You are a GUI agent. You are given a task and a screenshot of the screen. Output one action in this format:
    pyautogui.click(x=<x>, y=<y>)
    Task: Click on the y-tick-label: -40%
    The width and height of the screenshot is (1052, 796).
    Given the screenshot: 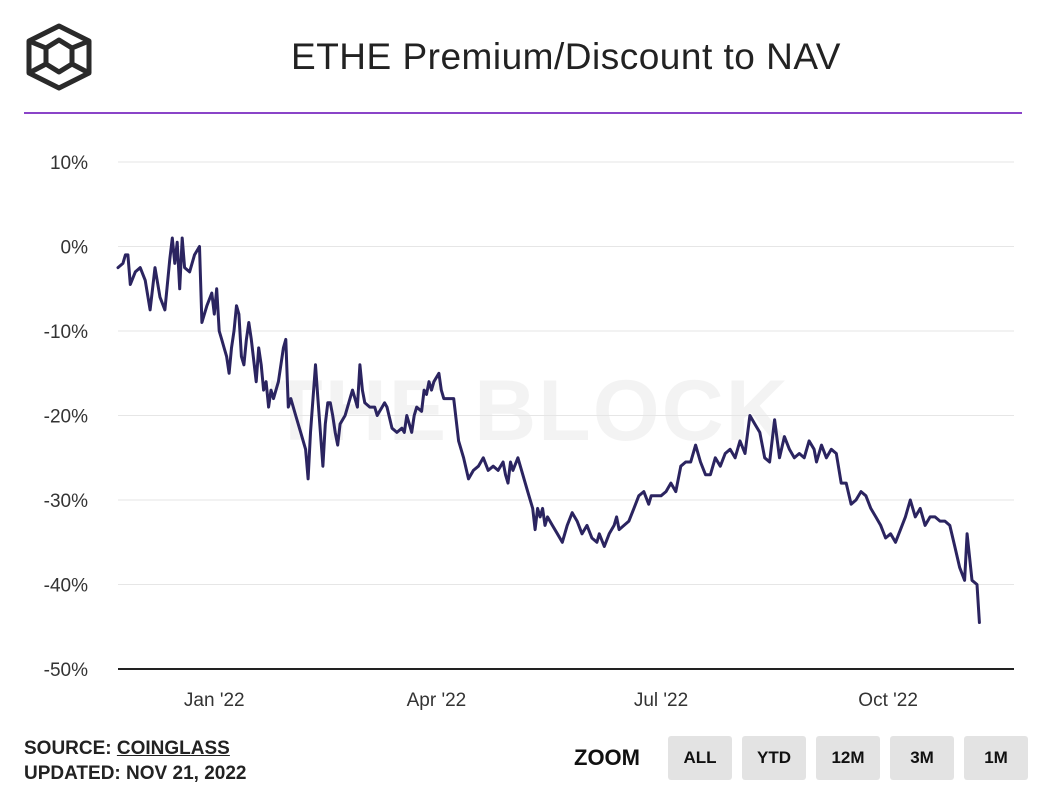 What is the action you would take?
    pyautogui.click(x=66, y=586)
    